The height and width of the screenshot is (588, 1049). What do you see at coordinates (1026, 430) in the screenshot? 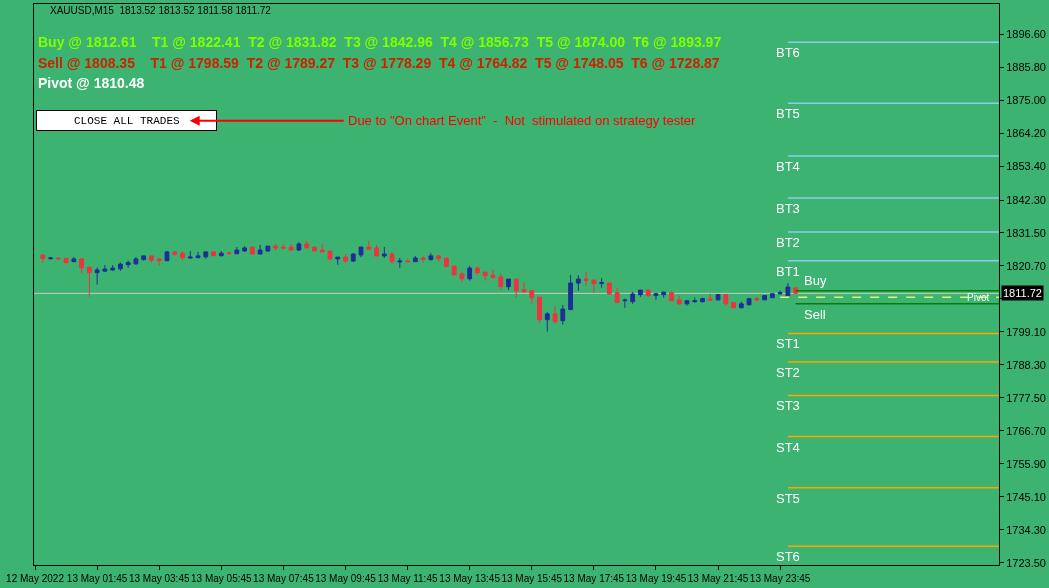
I see `y-tick-label: 1766.70` at bounding box center [1026, 430].